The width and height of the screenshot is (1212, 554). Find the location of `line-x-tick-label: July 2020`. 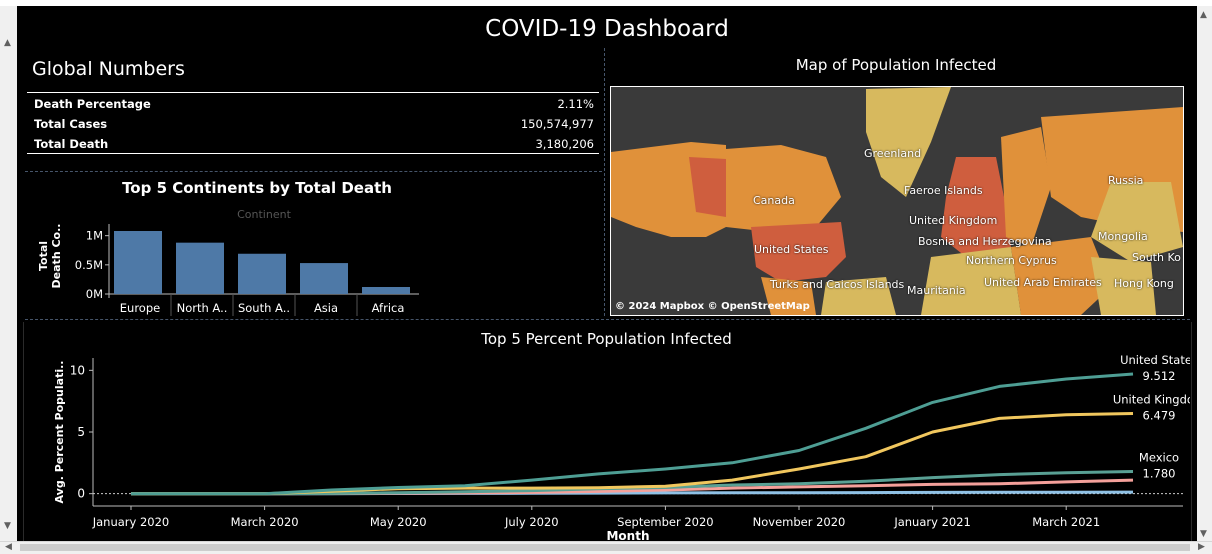

line-x-tick-label: July 2020 is located at coordinates (531, 522).